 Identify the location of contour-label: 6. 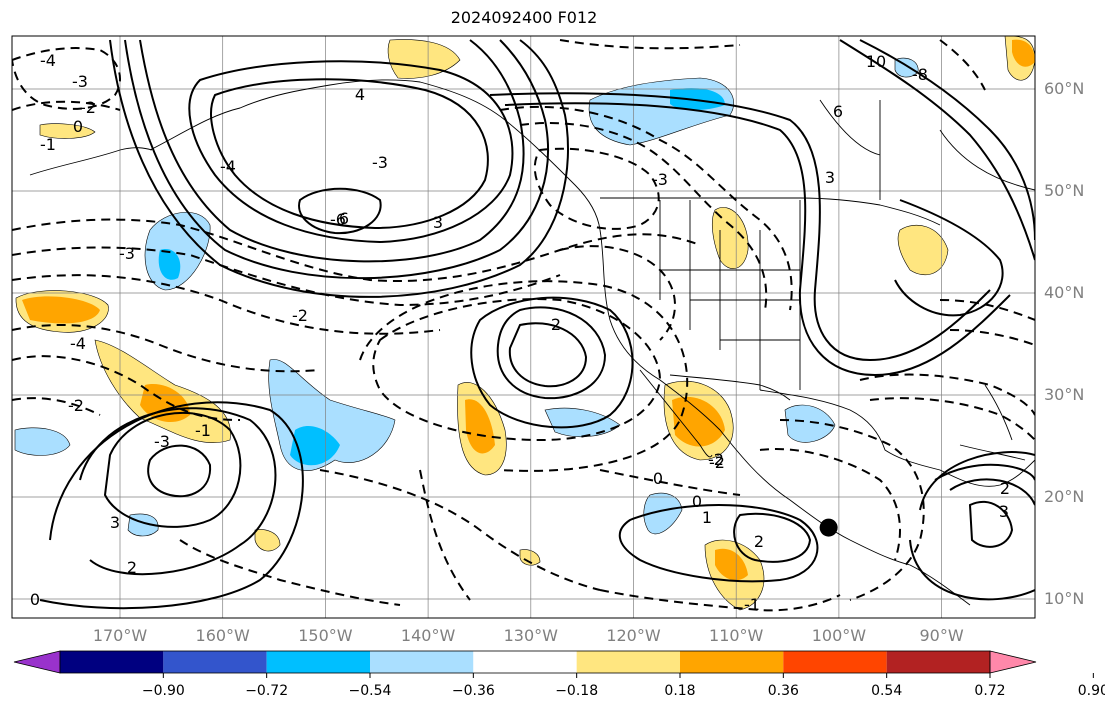
(838, 111).